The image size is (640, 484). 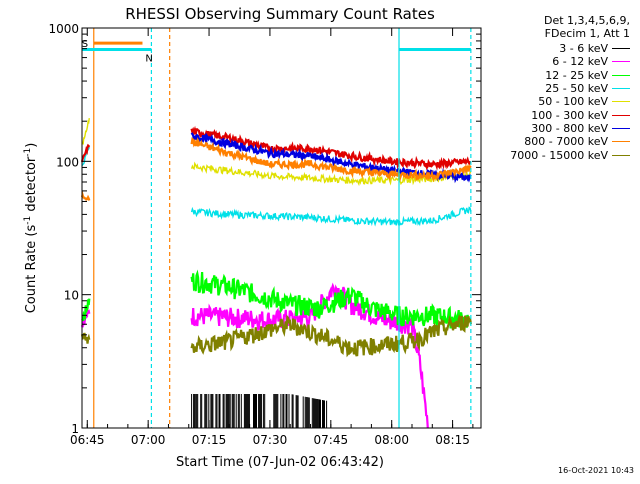 What do you see at coordinates (63, 29) in the screenshot?
I see `y-tick-label: 1000` at bounding box center [63, 29].